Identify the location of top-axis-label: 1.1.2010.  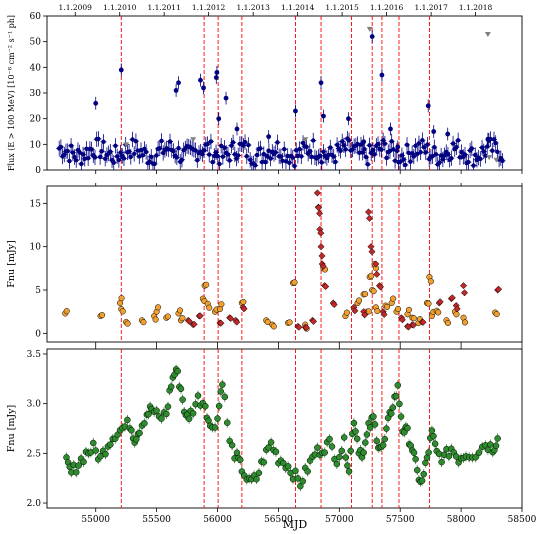
(120, 7).